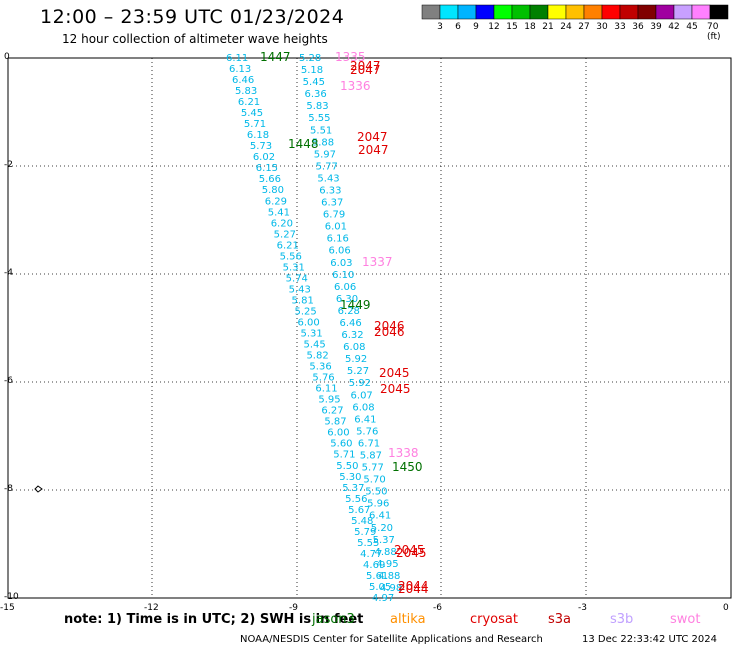 The height and width of the screenshot is (650, 740). What do you see at coordinates (353, 488) in the screenshot?
I see `wave-height-value: 5.37` at bounding box center [353, 488].